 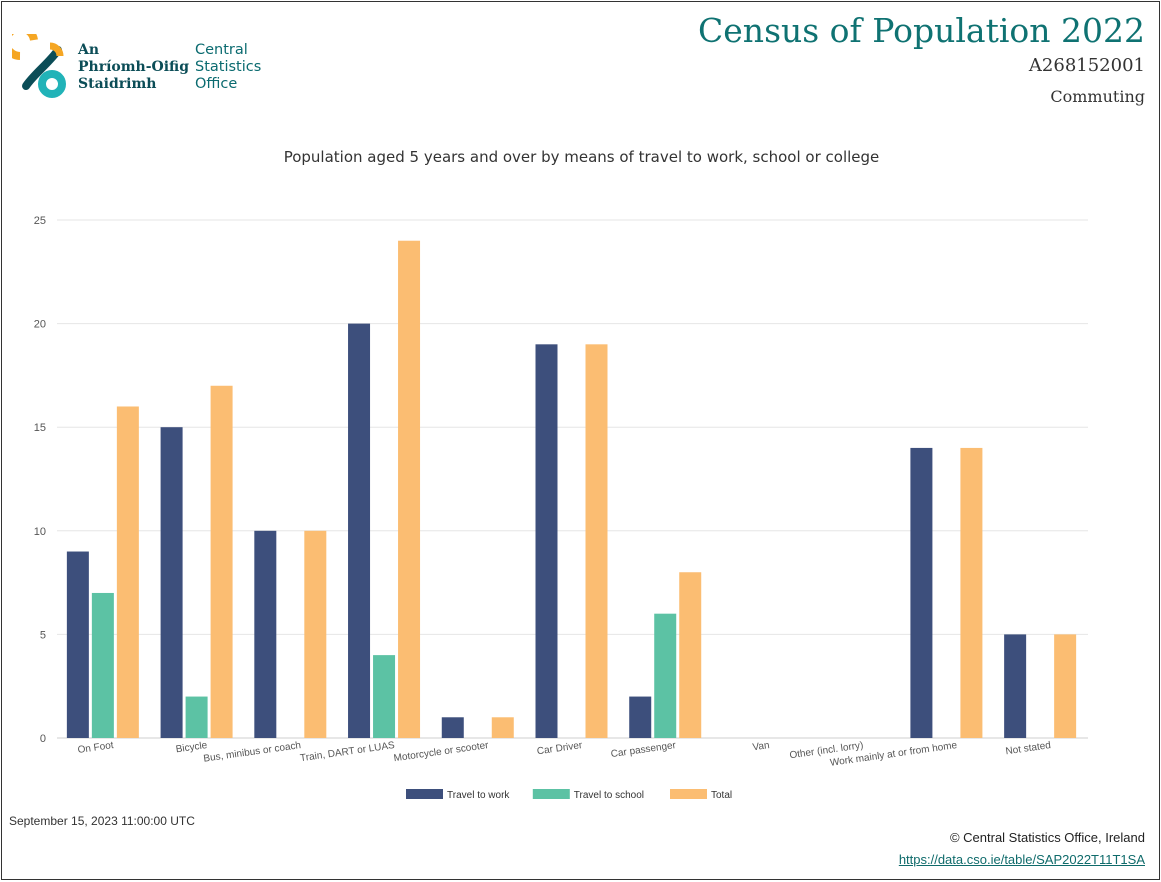 I want to click on org-name-english-line: Office, so click(x=216, y=84).